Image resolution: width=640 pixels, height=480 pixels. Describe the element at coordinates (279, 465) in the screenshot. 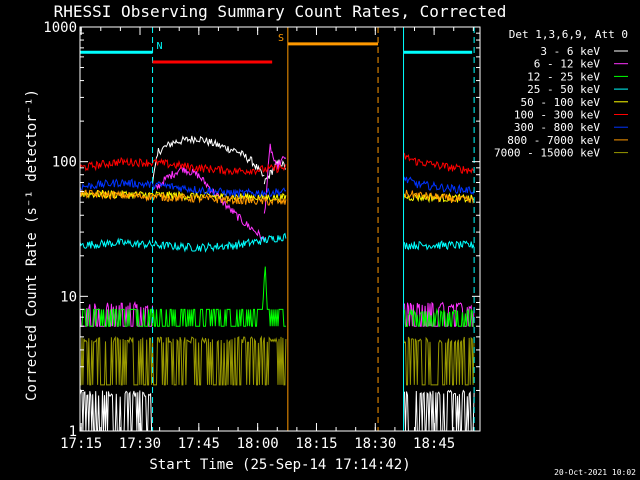

I see `x-axis-label: Start Time (25-Sep-14 17:14:42)` at that location.